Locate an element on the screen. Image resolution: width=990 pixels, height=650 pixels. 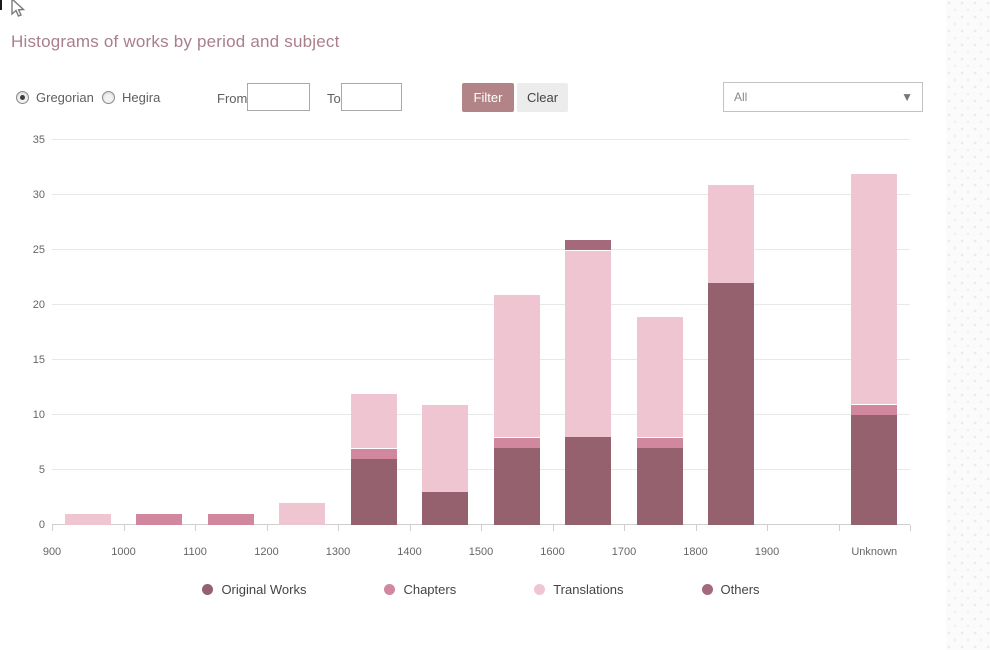
legend-item-chapters: Chapters is located at coordinates (420, 589).